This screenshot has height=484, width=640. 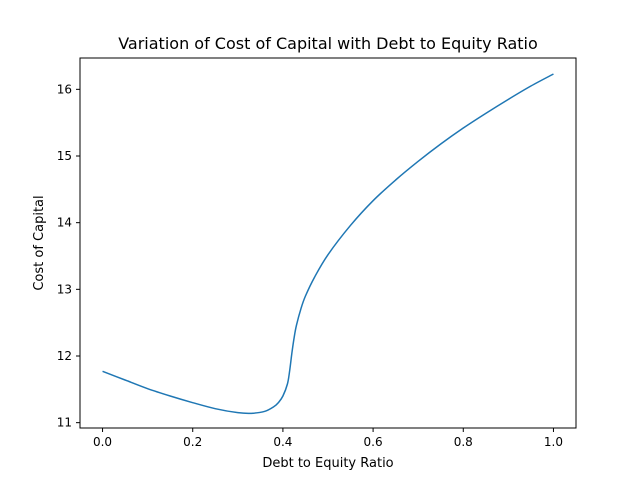 What do you see at coordinates (328, 438) in the screenshot?
I see `x-axis-ticks: 0.0 0.2 0.4 0.6 0.8 1.0` at bounding box center [328, 438].